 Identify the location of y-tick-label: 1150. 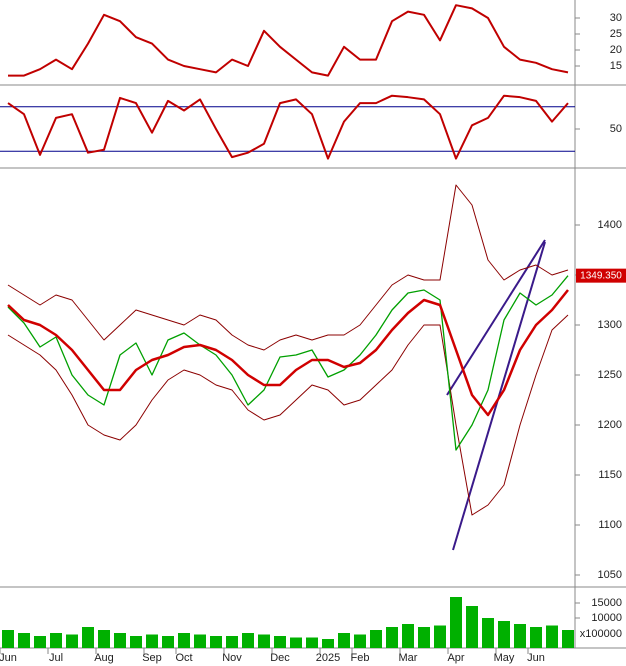
(610, 475).